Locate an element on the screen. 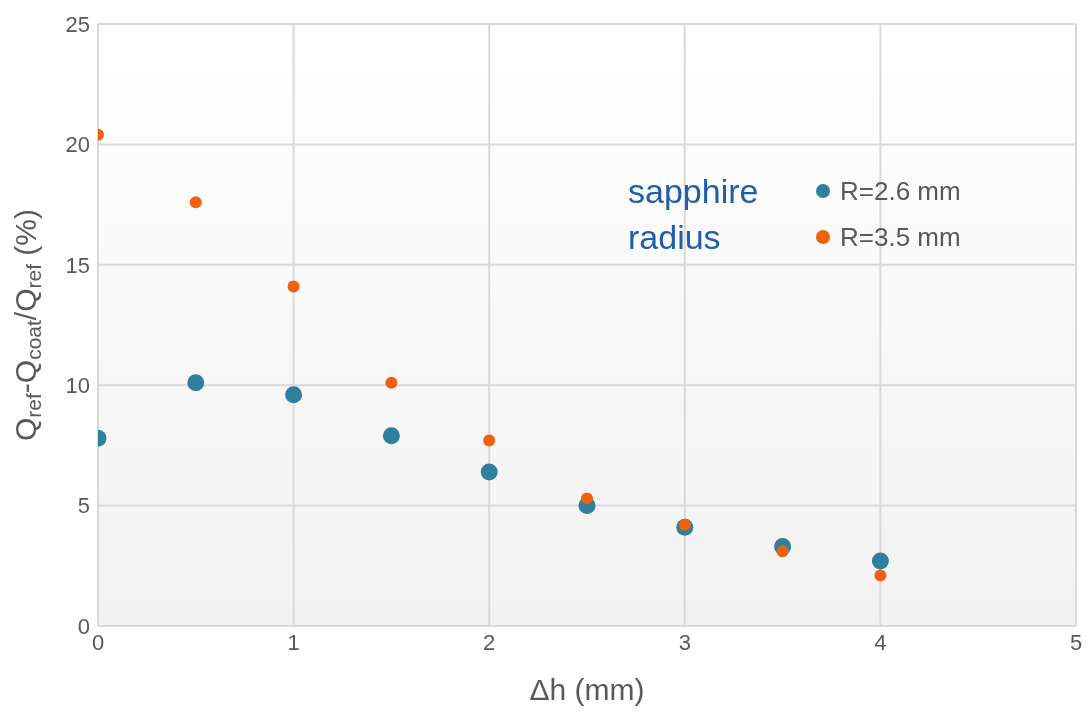 This screenshot has height=724, width=1092. legend-label: R=3.5 mm is located at coordinates (900, 237).